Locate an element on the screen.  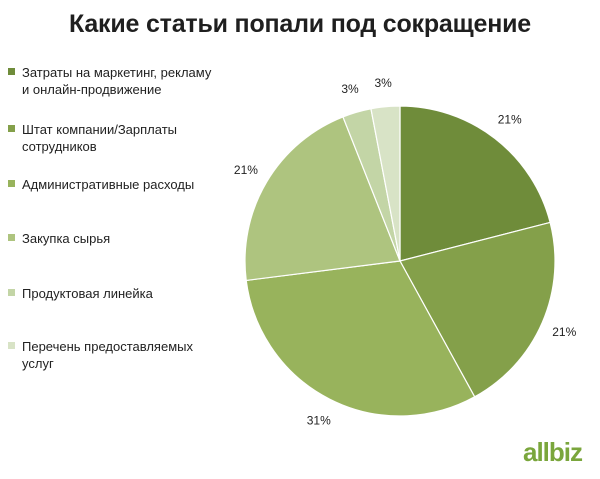
chart-title: Какие статьи попали под сокращение is located at coordinates (300, 24).